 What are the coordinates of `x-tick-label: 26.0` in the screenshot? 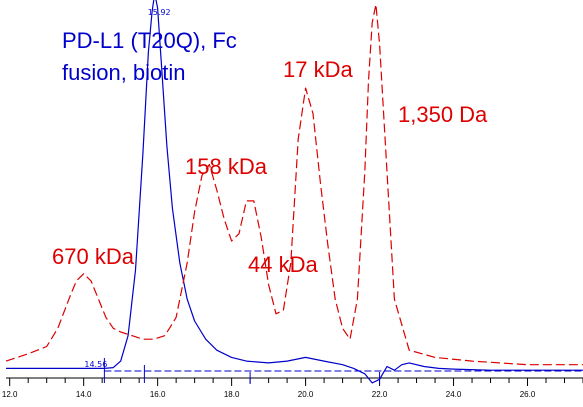 It's located at (528, 394).